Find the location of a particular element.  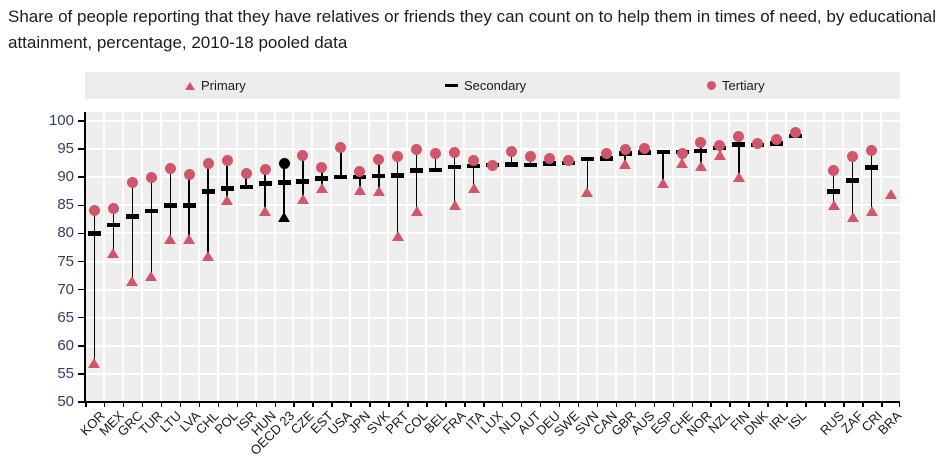

tertiary-marker-TUR is located at coordinates (151, 177).